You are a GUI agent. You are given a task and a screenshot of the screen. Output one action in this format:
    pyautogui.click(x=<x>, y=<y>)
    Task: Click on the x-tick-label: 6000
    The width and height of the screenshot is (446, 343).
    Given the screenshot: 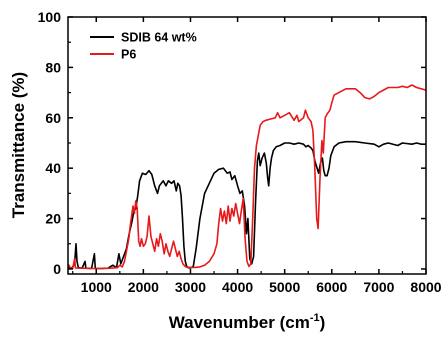 What is the action you would take?
    pyautogui.click(x=331, y=287)
    